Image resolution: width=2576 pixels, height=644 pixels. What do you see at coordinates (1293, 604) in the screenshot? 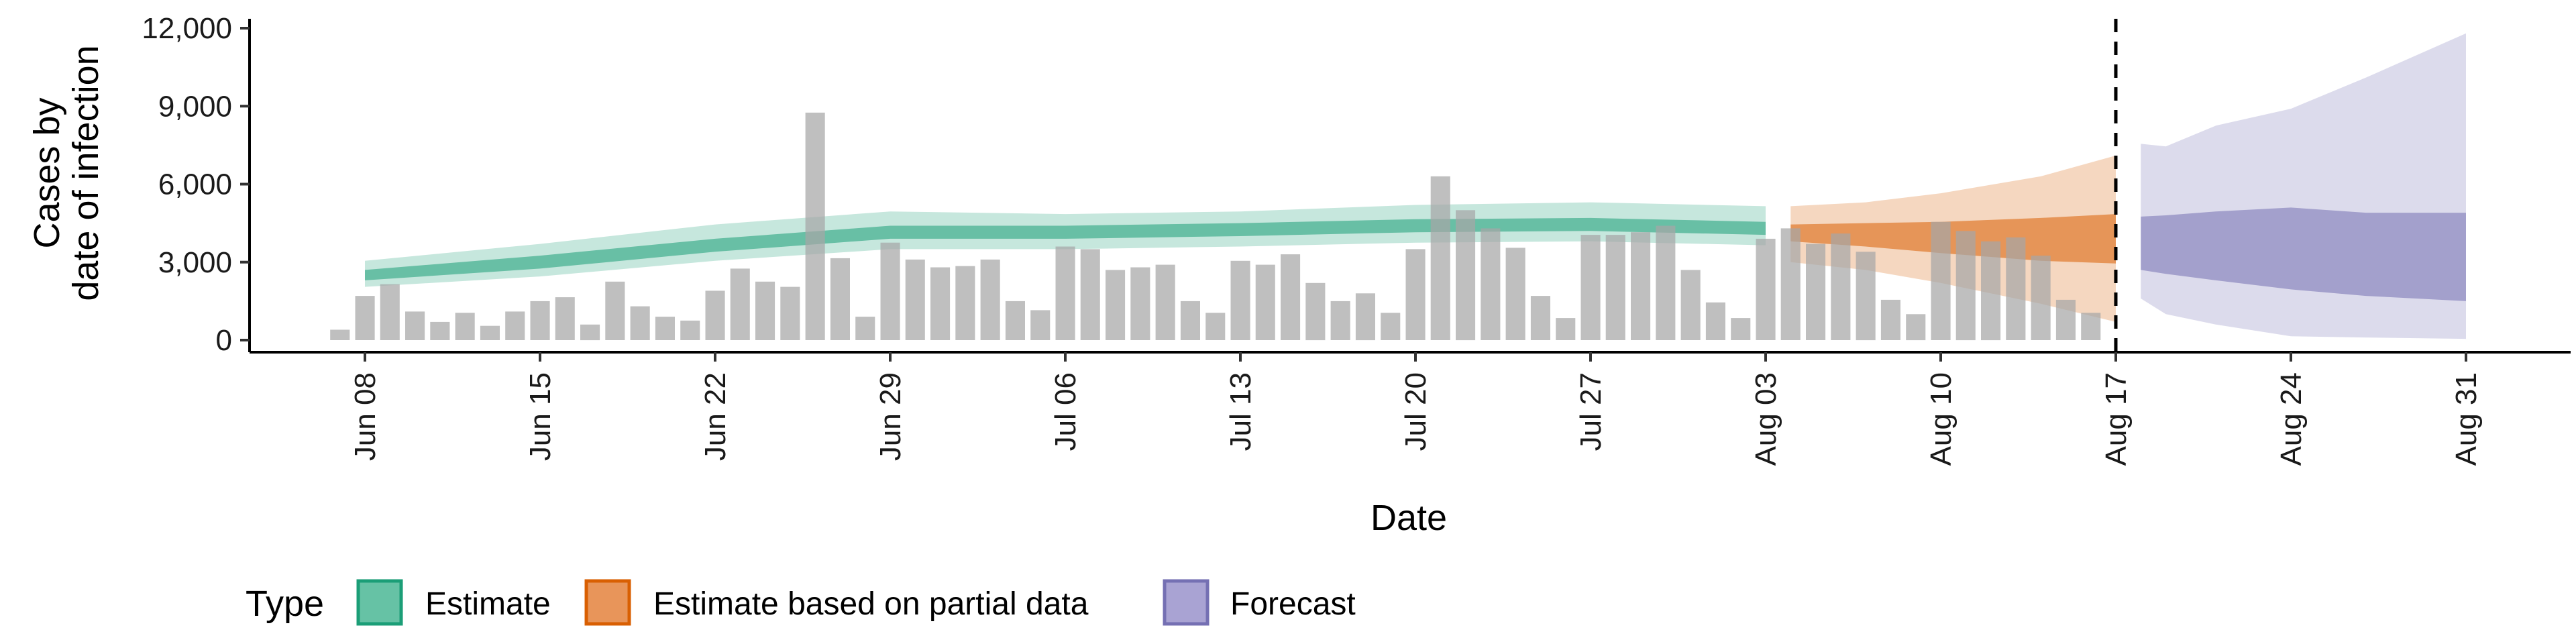
I see `legend-label-forecast: Forecast` at bounding box center [1293, 604].